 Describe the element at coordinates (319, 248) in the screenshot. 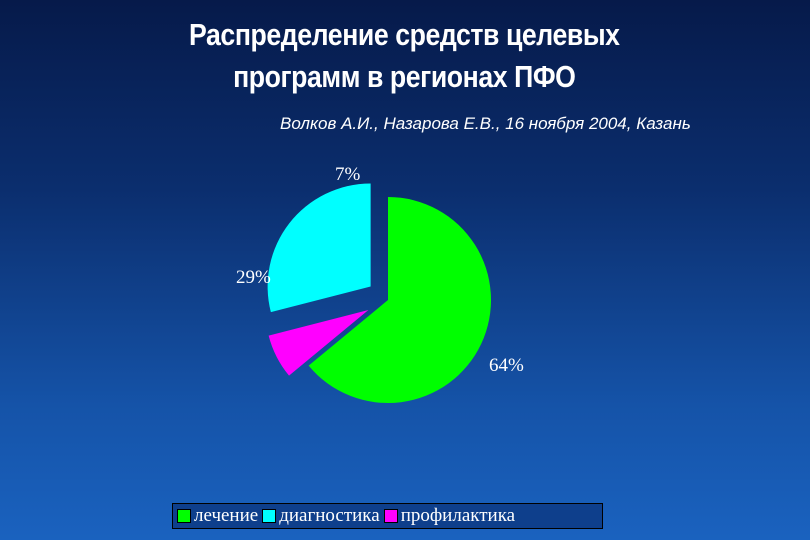

I see `pie-slice-diagnostika` at that location.